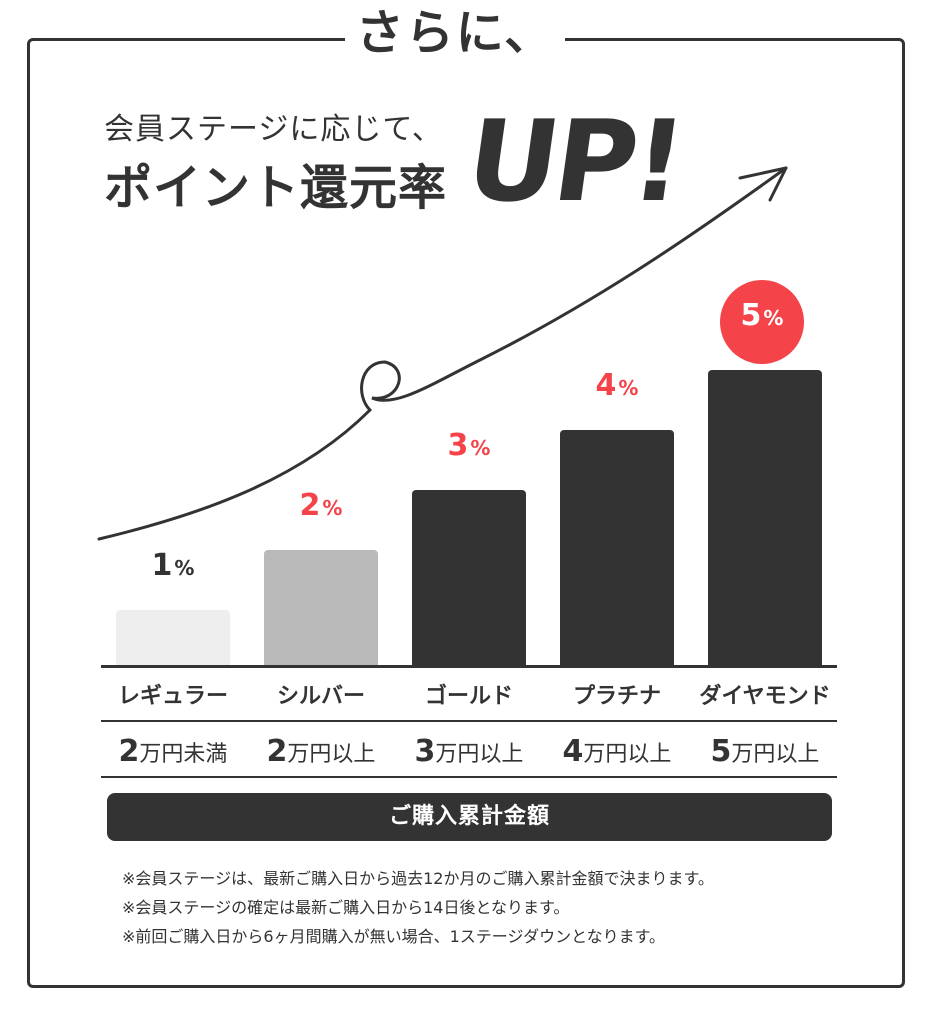 The image size is (930, 1013). What do you see at coordinates (425, 751) in the screenshot?
I see `amount-number: 3` at bounding box center [425, 751].